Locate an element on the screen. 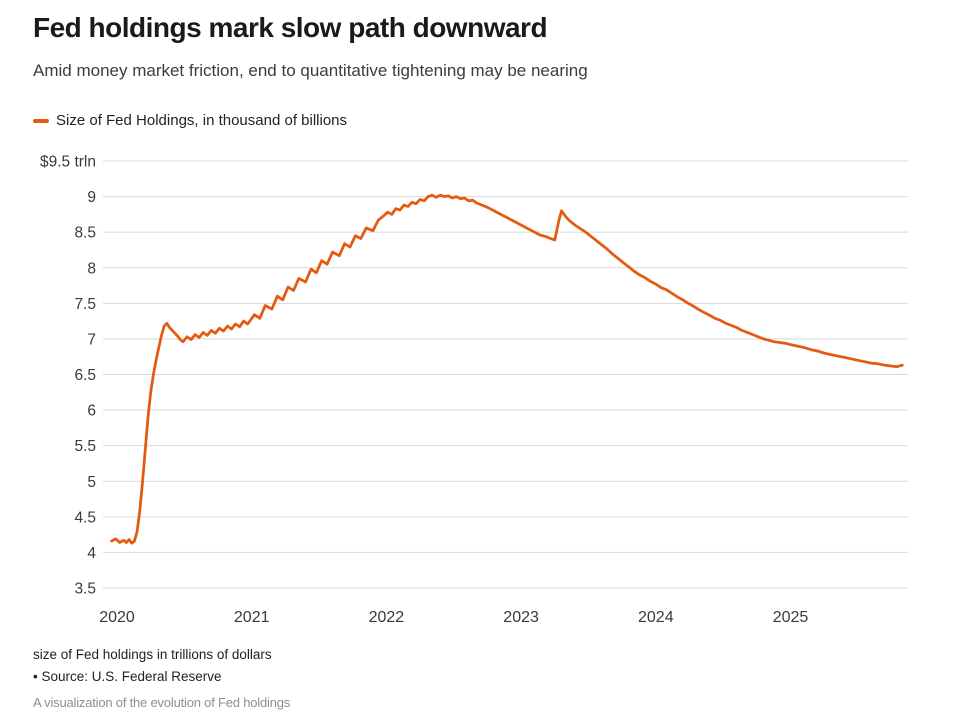 The height and width of the screenshot is (726, 960). y-axis-tick-label: 7 is located at coordinates (91, 339).